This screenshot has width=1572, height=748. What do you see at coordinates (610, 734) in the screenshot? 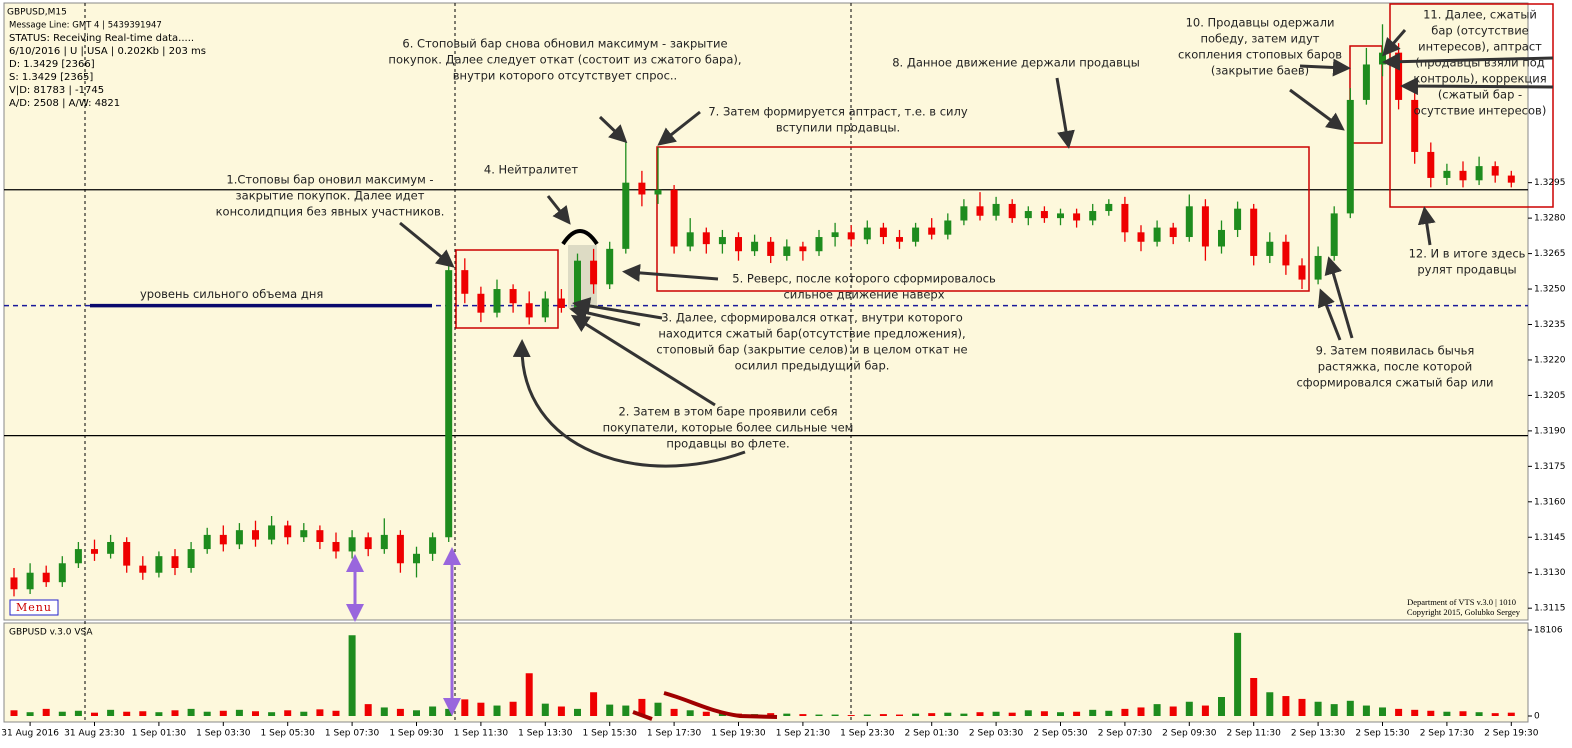
I see `x-tick-label: 1 Sep 15:30` at bounding box center [610, 734].